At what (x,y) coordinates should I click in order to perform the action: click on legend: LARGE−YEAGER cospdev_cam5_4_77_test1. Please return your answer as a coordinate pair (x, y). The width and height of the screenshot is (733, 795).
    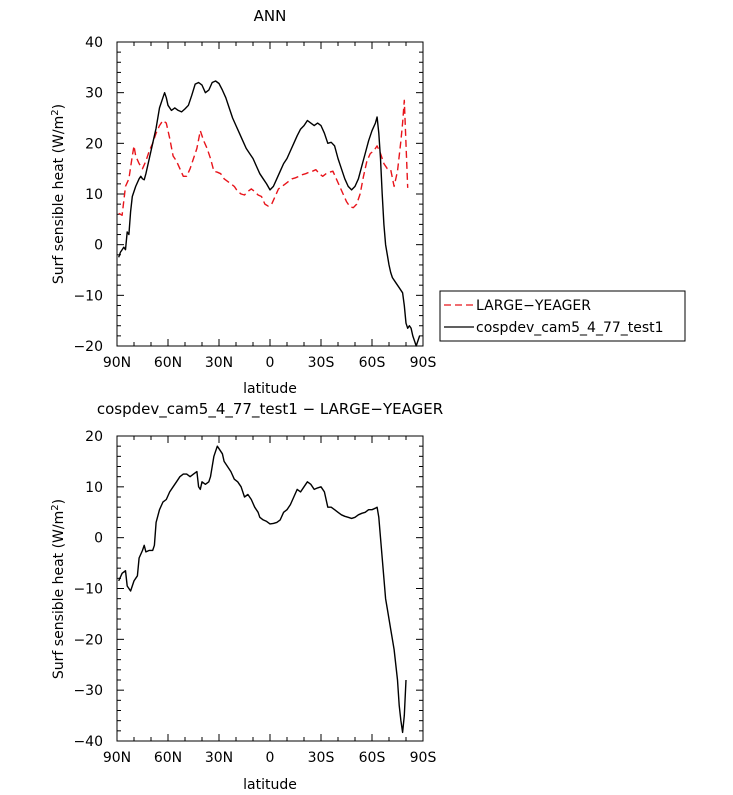
    Looking at the image, I should click on (562, 316).